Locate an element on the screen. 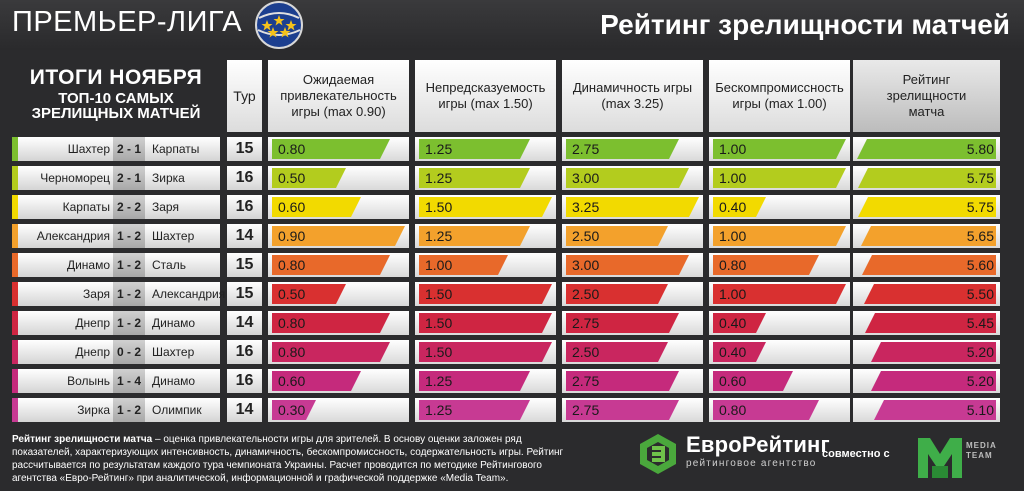  rating-value: 5.20 is located at coordinates (980, 381).